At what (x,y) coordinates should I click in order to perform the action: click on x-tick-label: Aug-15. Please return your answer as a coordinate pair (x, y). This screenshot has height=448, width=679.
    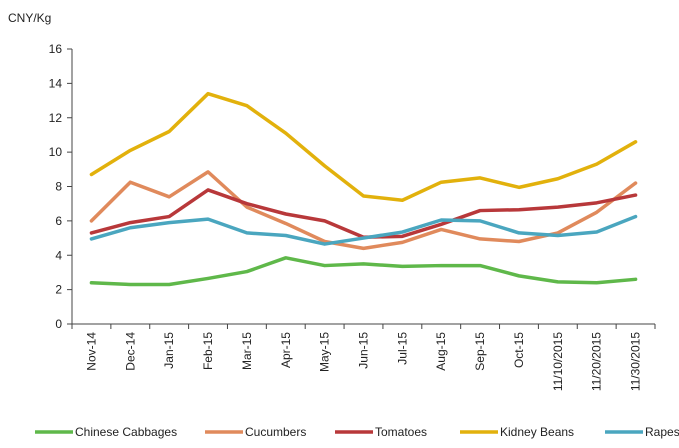
    Looking at the image, I should click on (441, 351).